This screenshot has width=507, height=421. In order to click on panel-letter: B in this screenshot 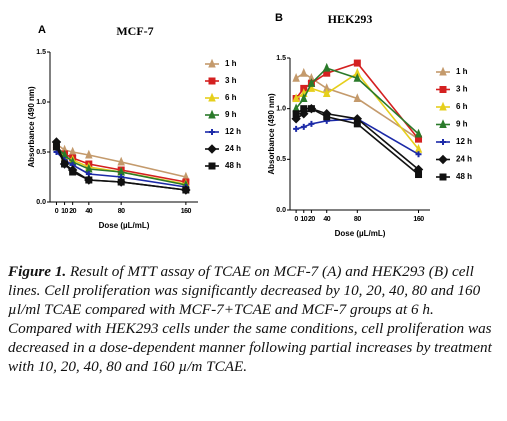, I will do `click(279, 18)`.